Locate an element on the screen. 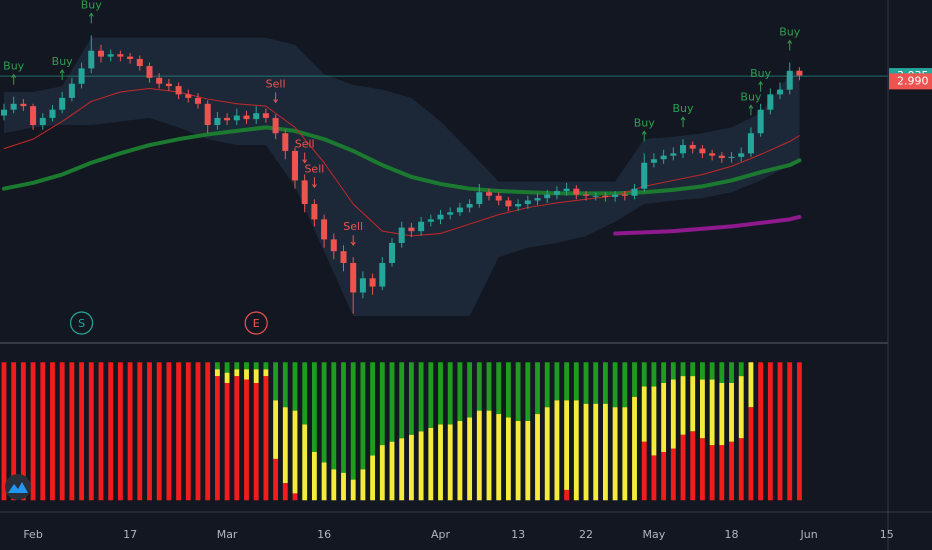 This screenshot has height=550, width=932. x-tick-label: Apr is located at coordinates (441, 534).